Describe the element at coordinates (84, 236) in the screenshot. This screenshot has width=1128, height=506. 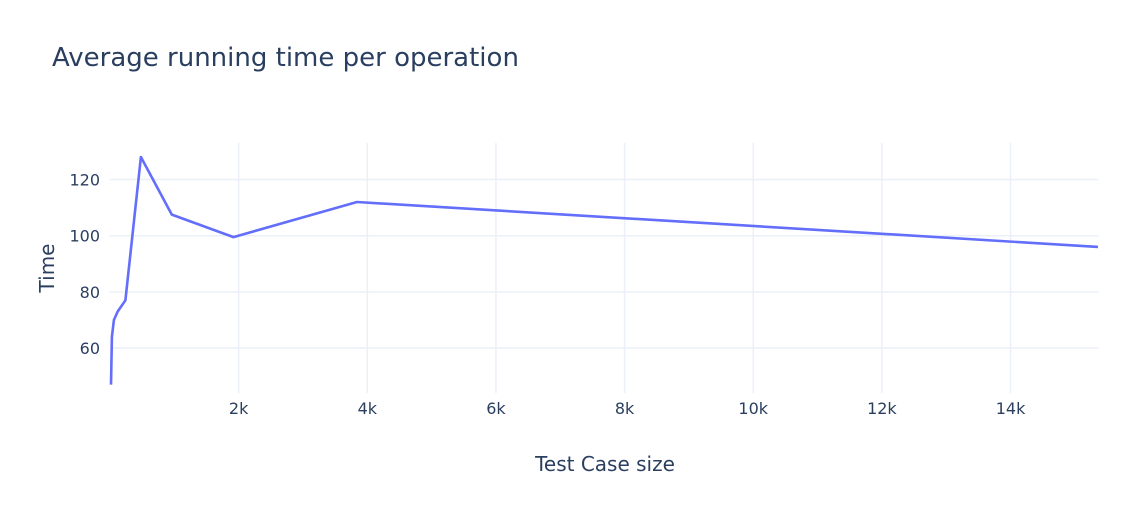
I see `y-tick-label: 100` at that location.